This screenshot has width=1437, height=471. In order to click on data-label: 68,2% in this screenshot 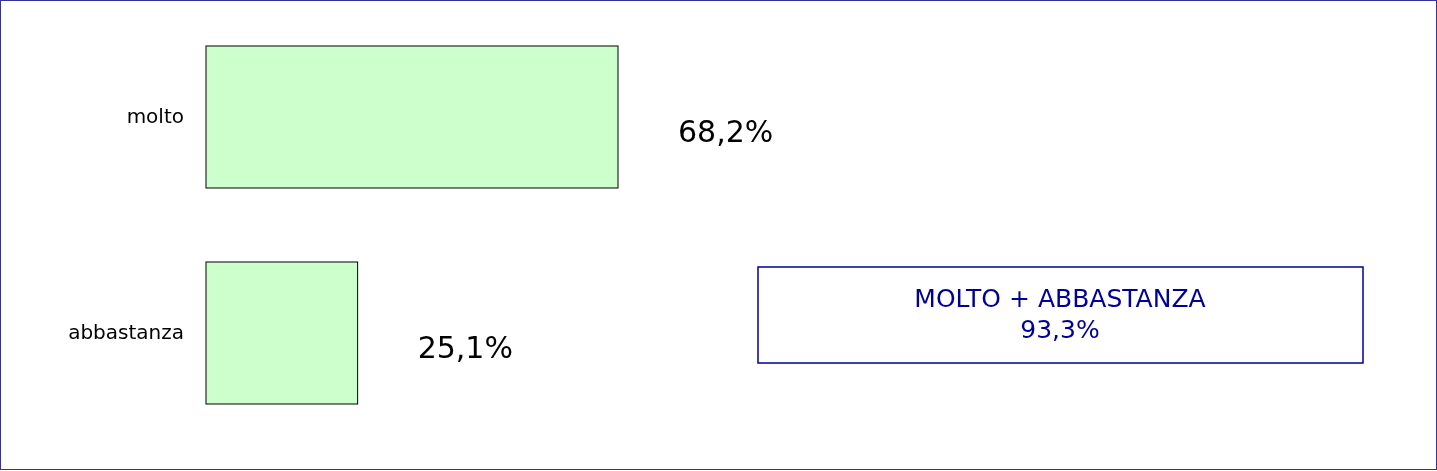, I will do `click(726, 131)`.